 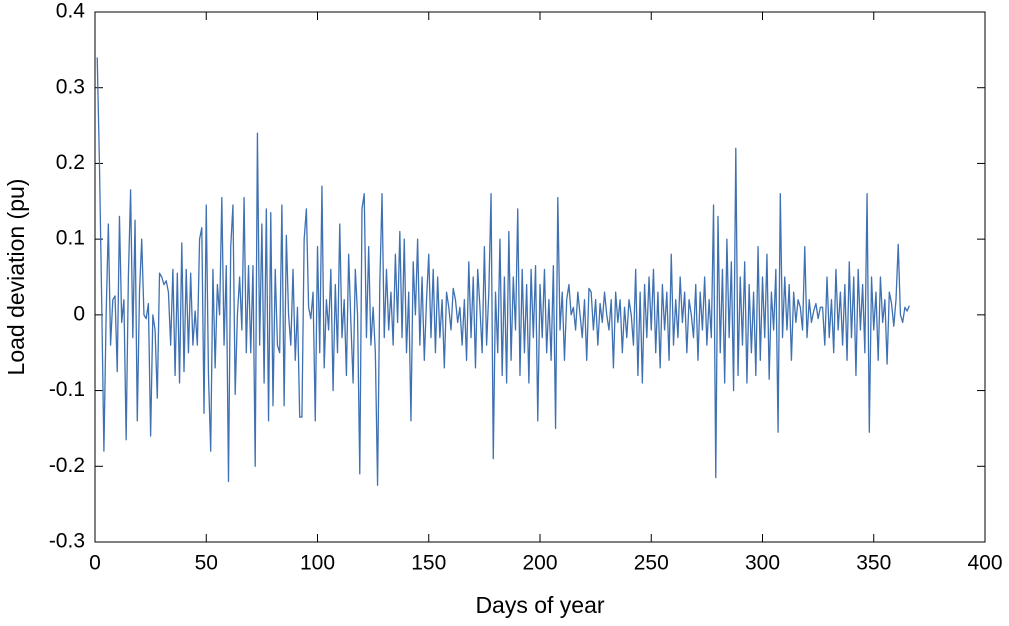 I want to click on x-tick-label: 50, so click(x=206, y=563).